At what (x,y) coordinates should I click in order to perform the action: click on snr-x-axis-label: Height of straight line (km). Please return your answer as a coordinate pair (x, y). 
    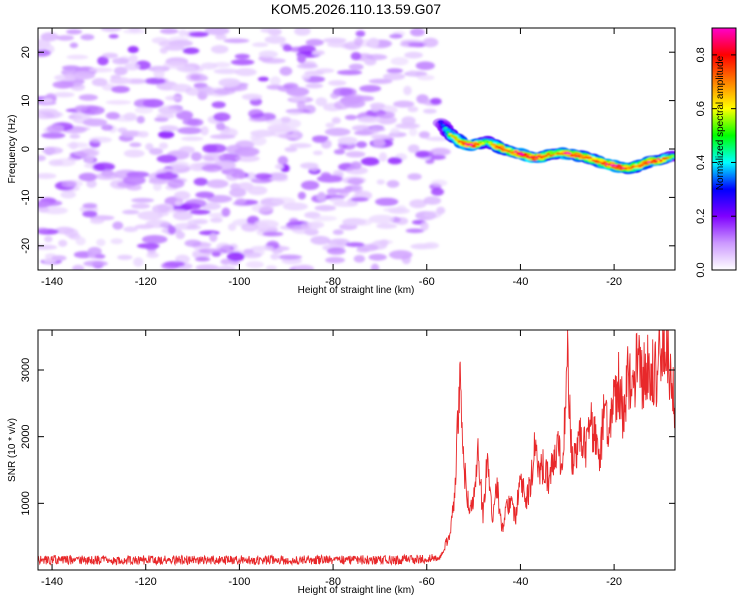
    Looking at the image, I should click on (356, 590).